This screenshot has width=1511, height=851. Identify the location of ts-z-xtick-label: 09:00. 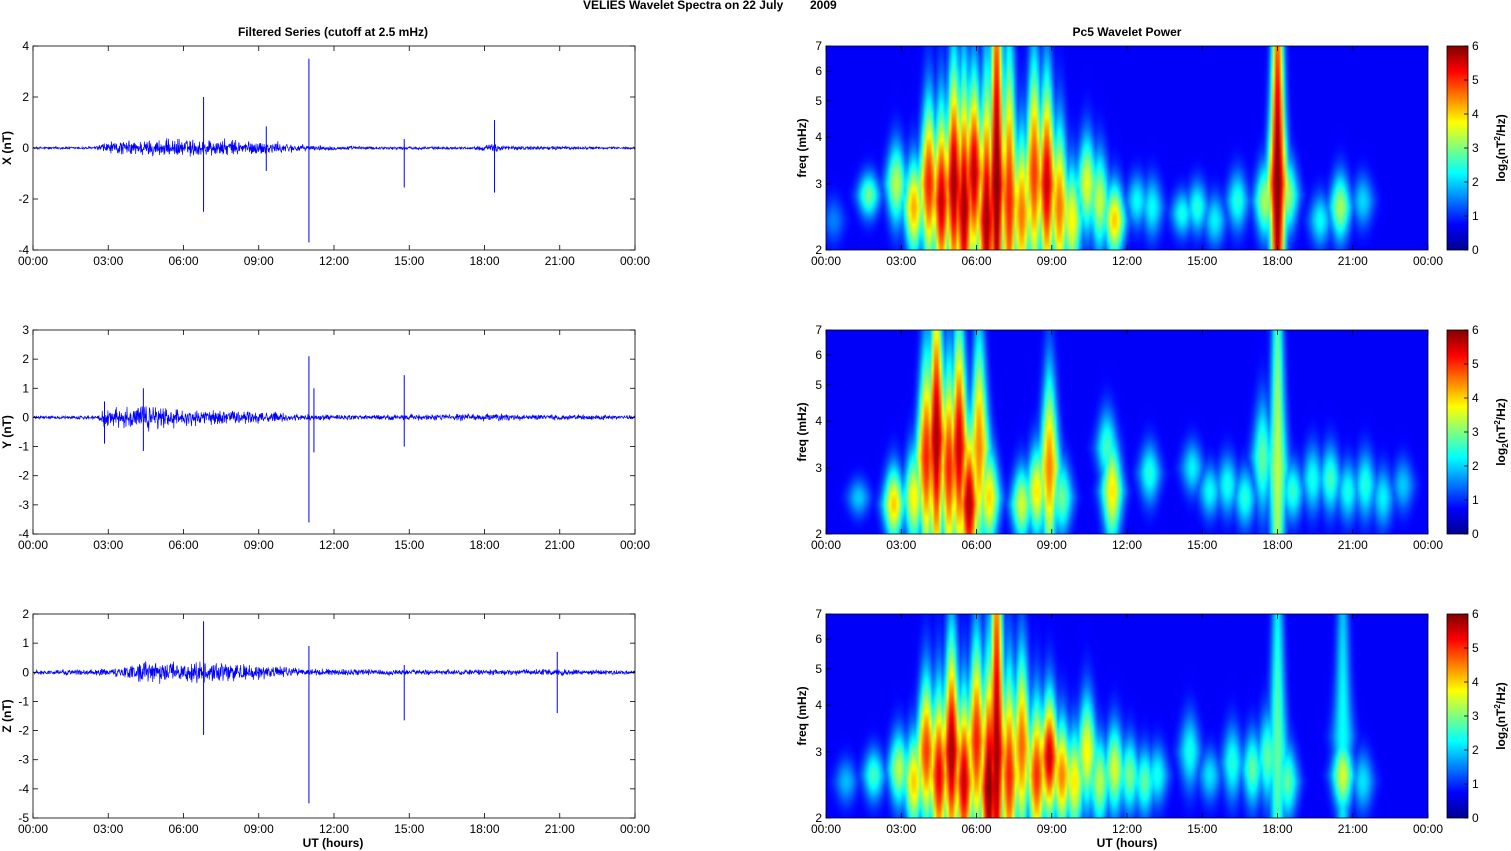
(259, 829).